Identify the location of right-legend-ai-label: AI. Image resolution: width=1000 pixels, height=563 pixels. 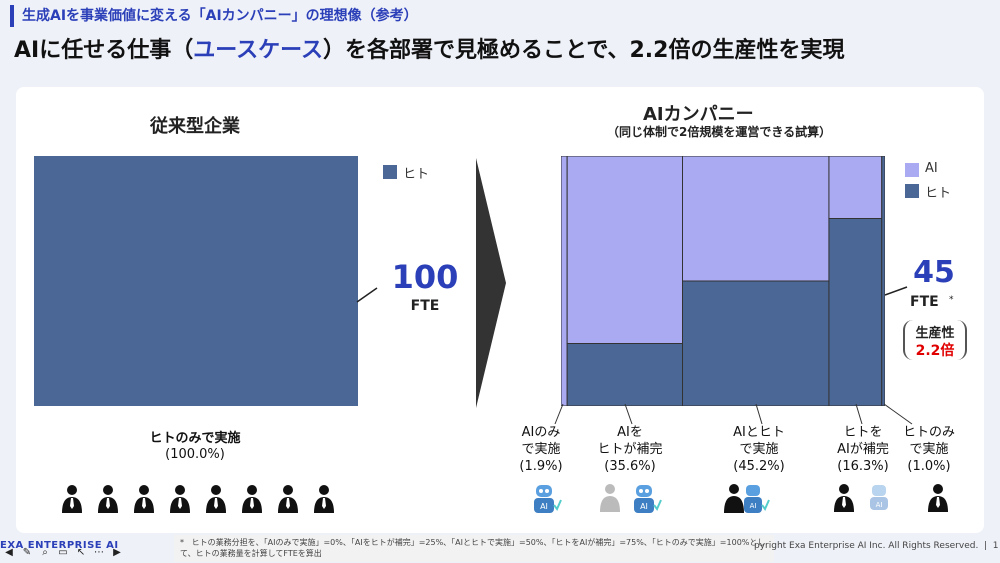
(931, 168).